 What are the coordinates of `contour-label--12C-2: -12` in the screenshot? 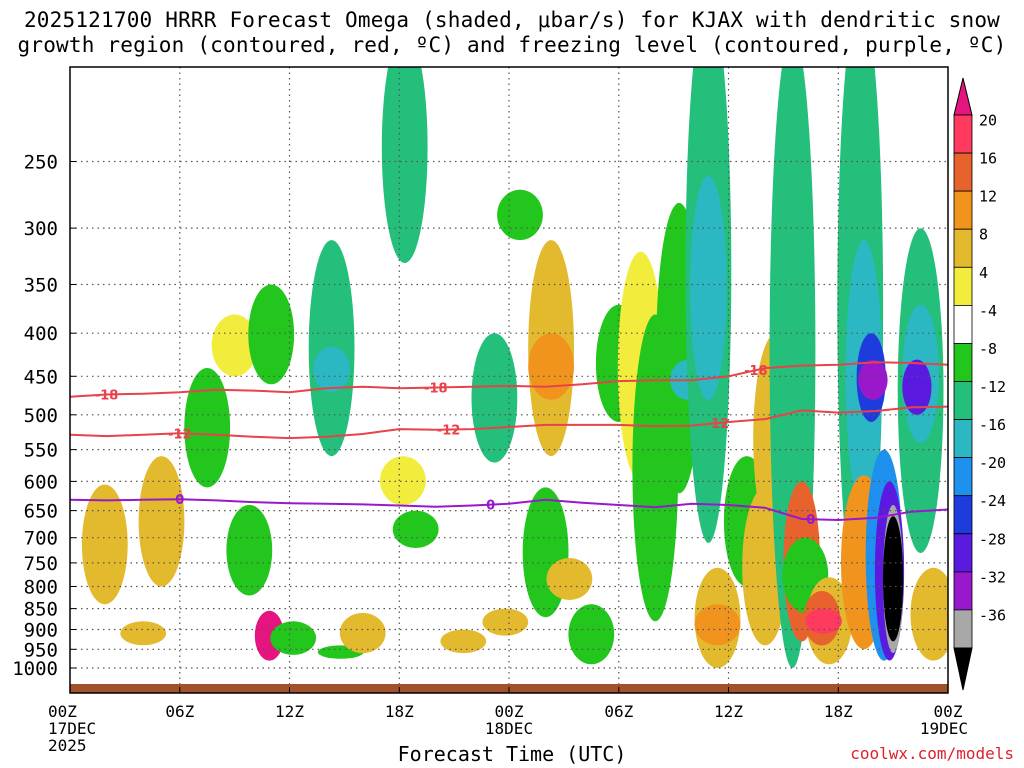 It's located at (718, 424).